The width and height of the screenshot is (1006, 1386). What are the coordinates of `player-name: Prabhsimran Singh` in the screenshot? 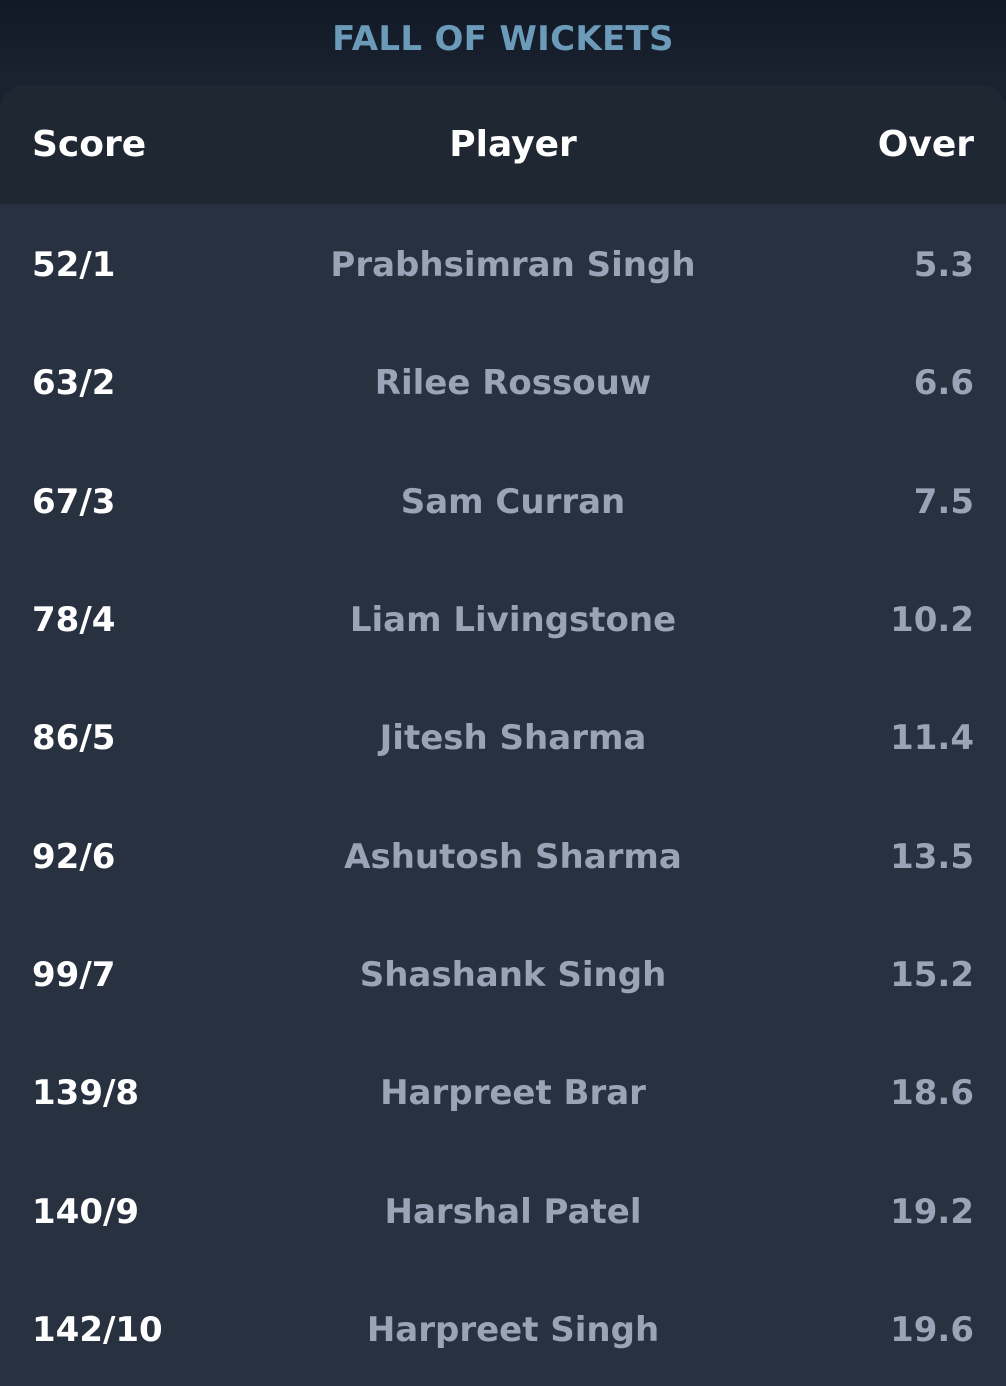 It's located at (513, 265).